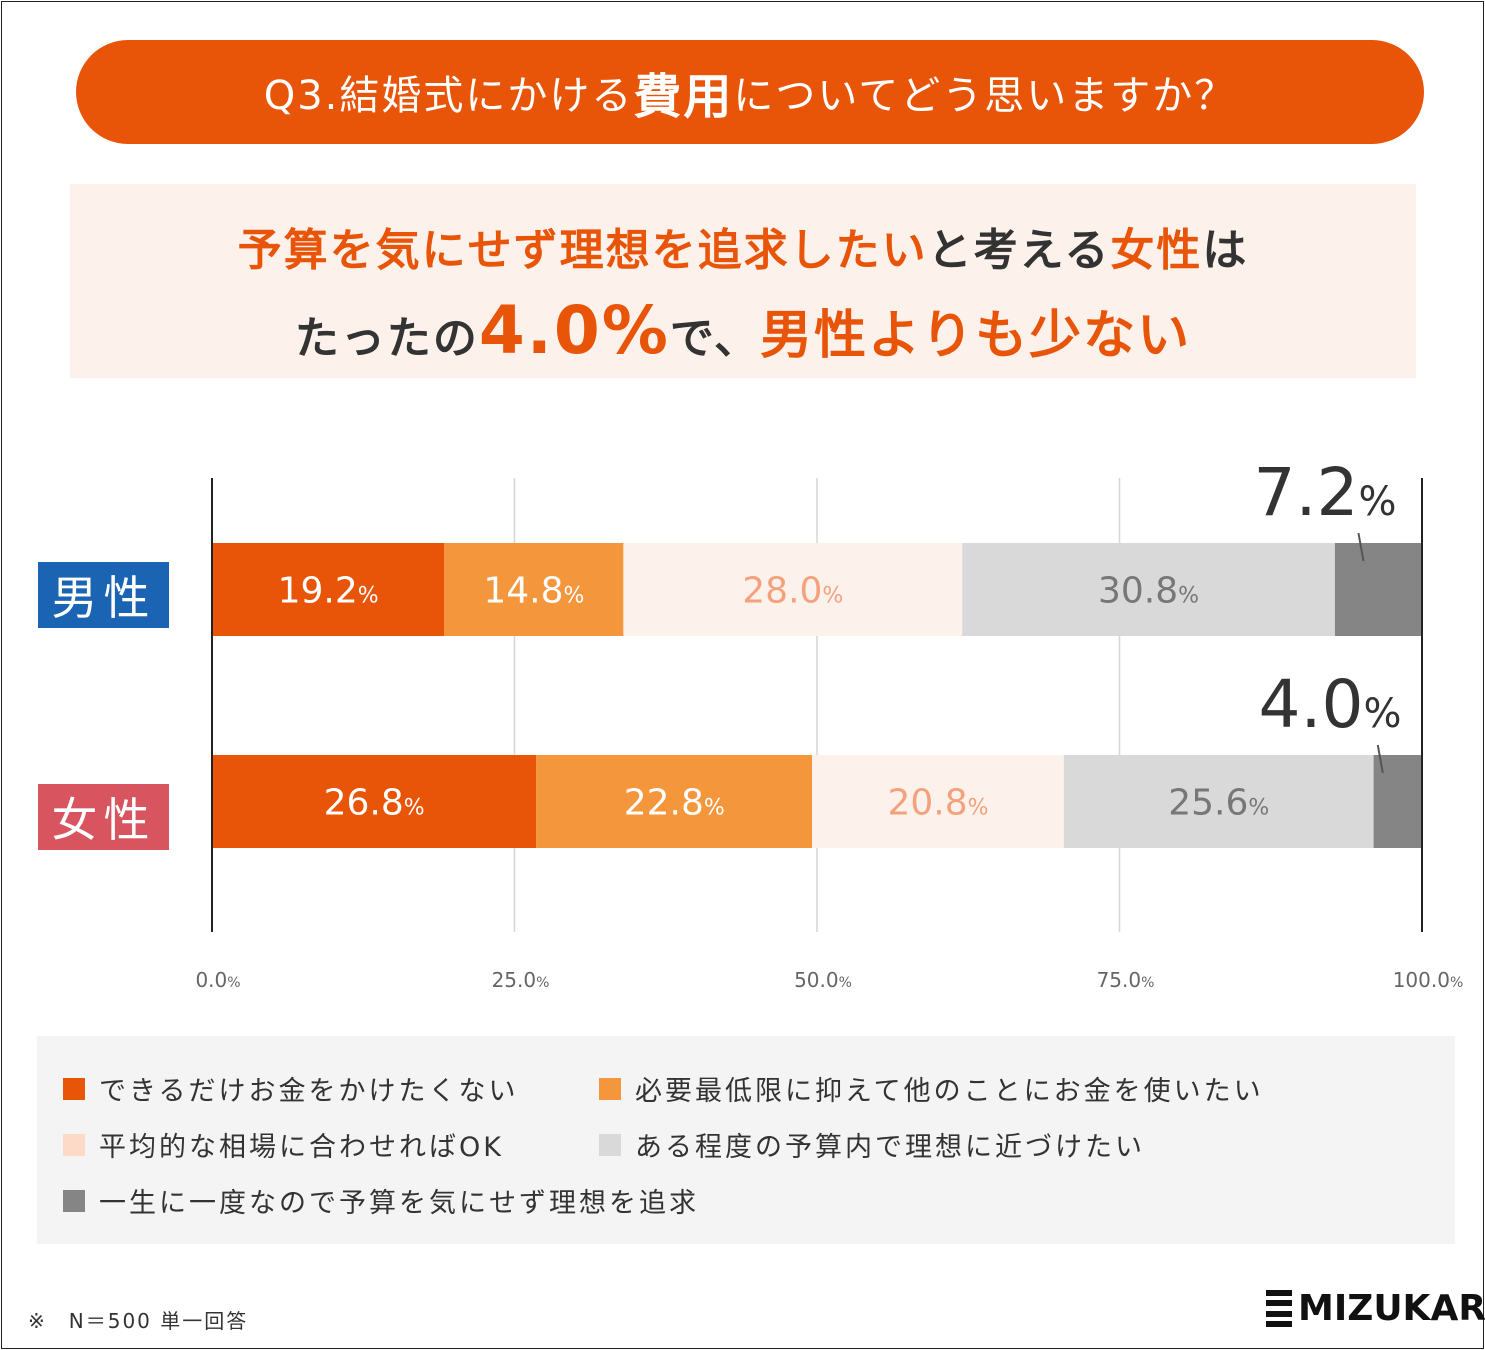 This screenshot has width=1485, height=1350. What do you see at coordinates (138, 1321) in the screenshot?
I see `footnote: ※ N＝500 単一回答` at bounding box center [138, 1321].